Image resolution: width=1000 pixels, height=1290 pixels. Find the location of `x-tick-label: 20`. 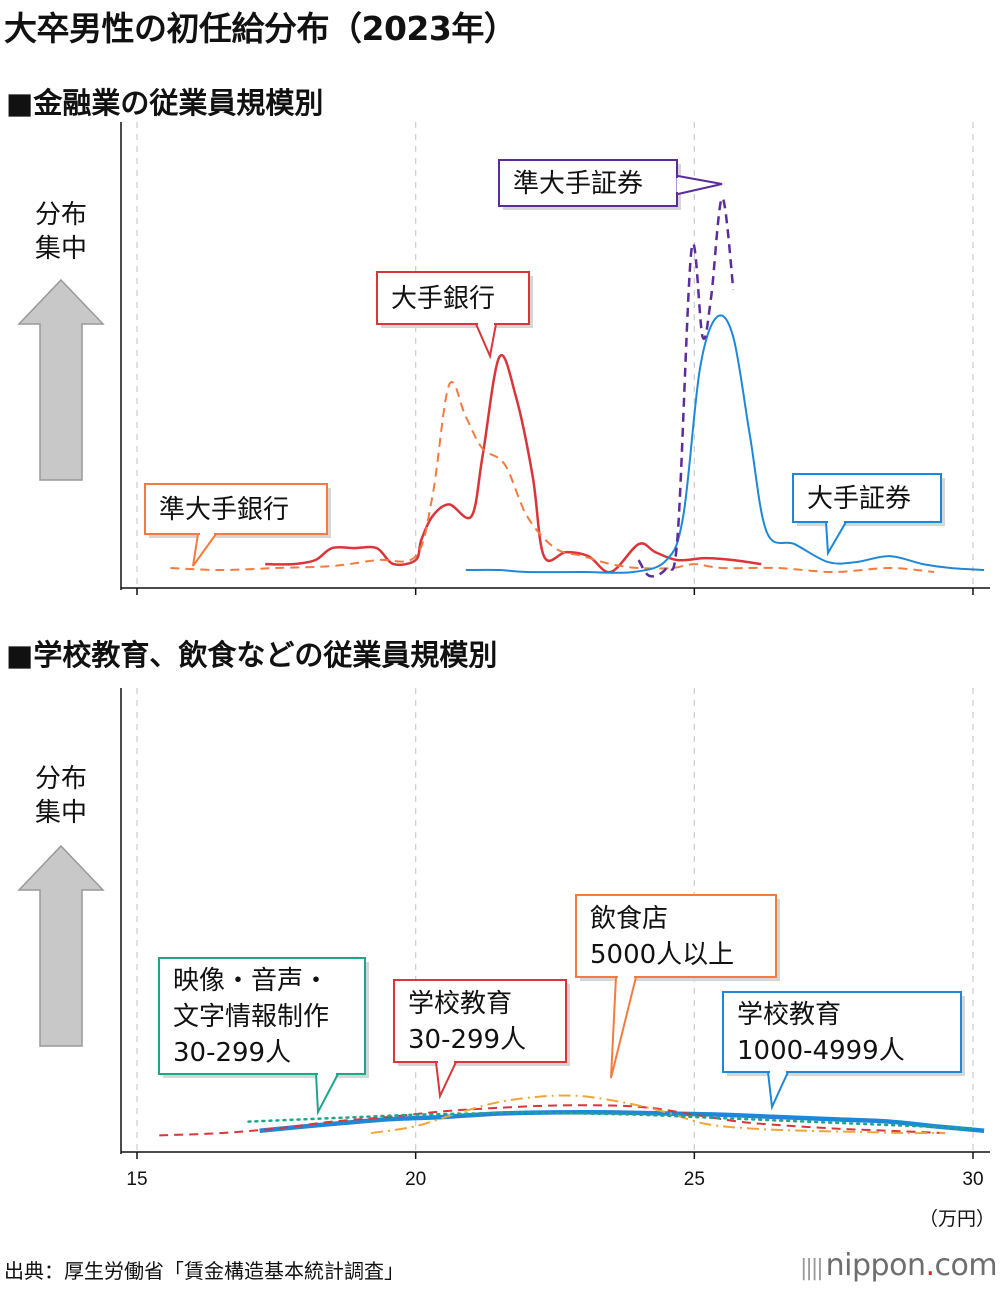

x-tick-label: 20 is located at coordinates (415, 1179).